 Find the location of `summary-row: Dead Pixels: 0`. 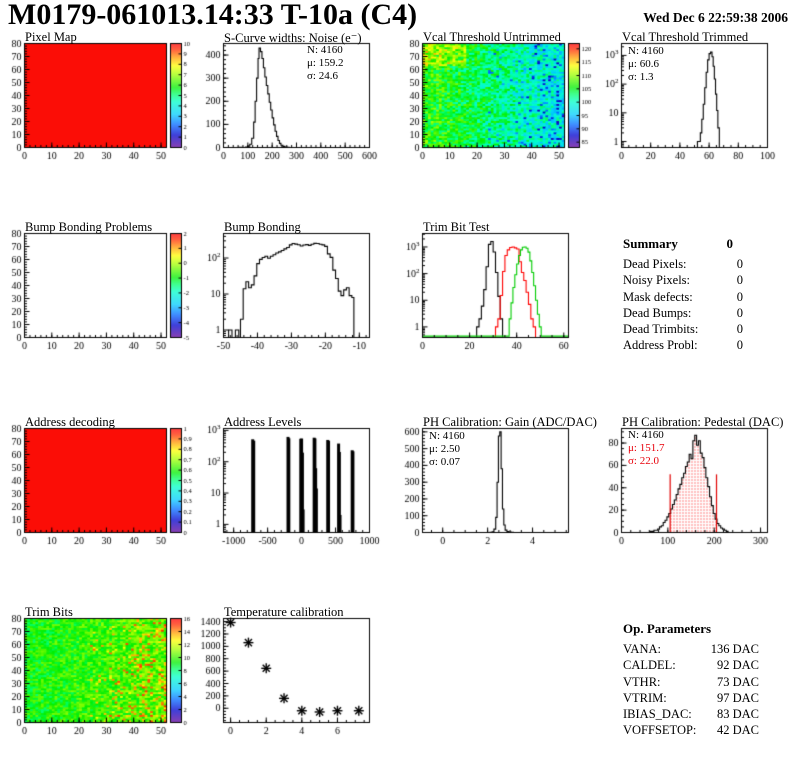

summary-row: Dead Pixels: 0 is located at coordinates (683, 264).